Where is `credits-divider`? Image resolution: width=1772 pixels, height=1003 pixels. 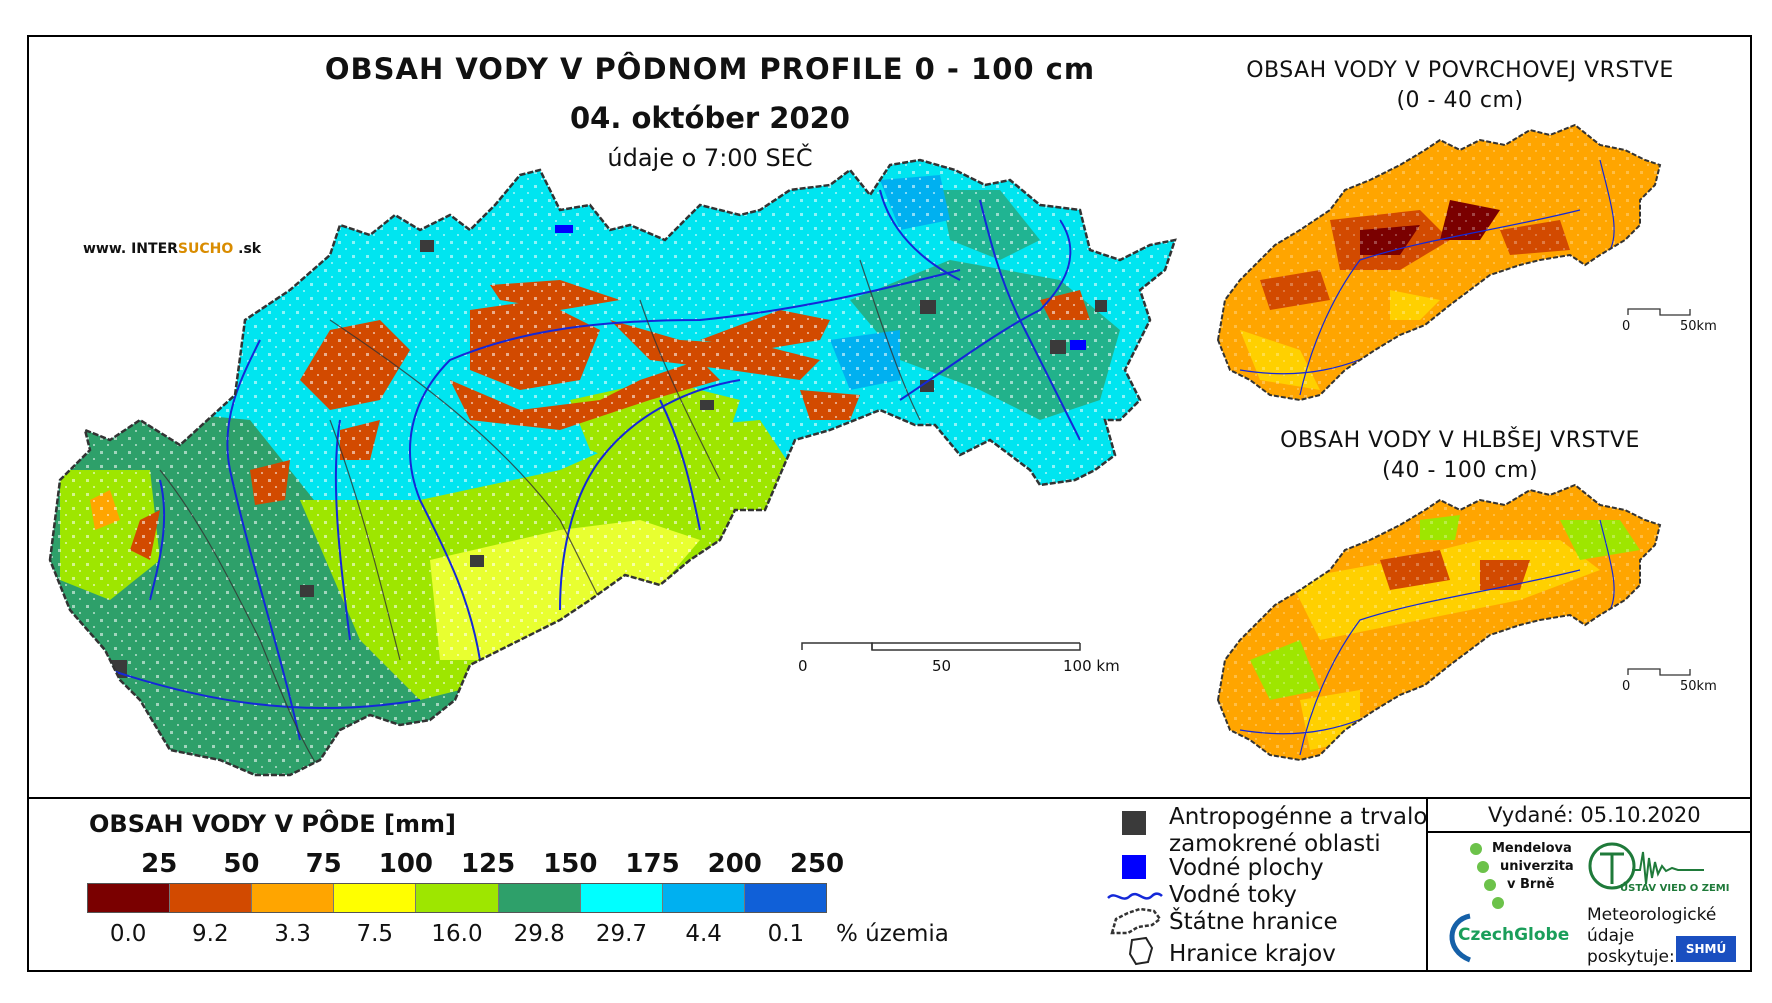 credits-divider is located at coordinates (1427, 884).